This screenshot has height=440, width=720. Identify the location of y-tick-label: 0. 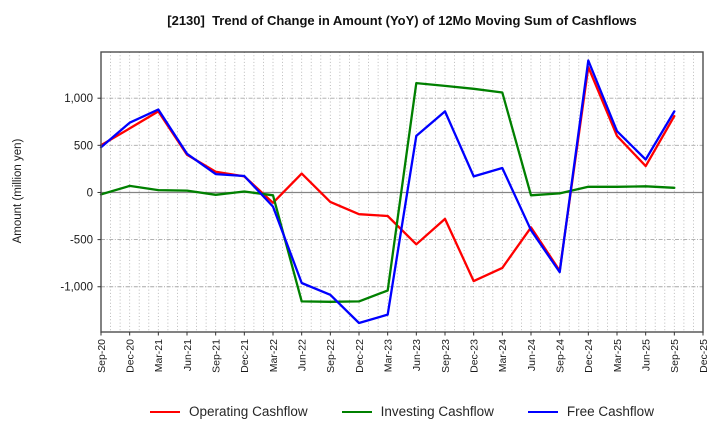
(90, 193).